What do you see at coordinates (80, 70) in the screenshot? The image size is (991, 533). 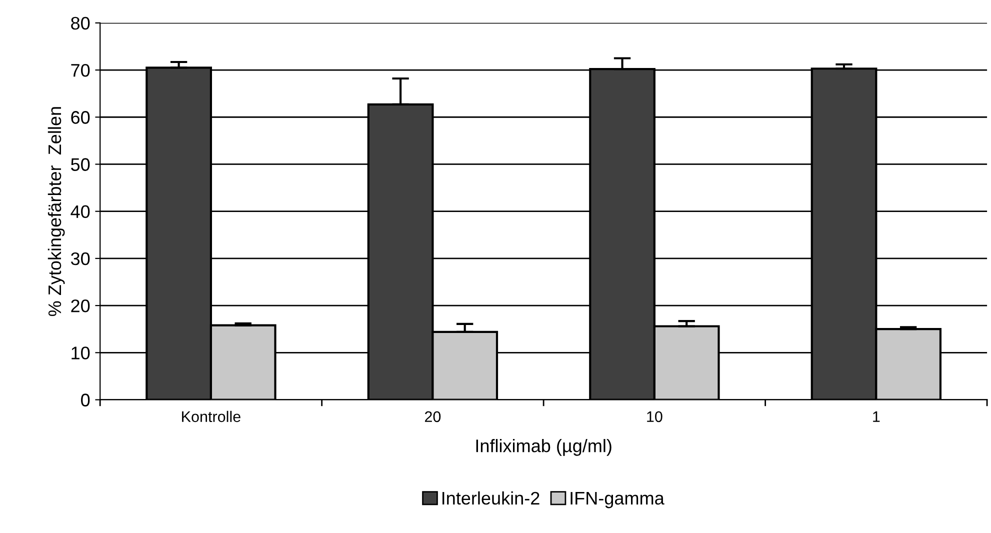 I see `y-tick-label: 70` at bounding box center [80, 70].